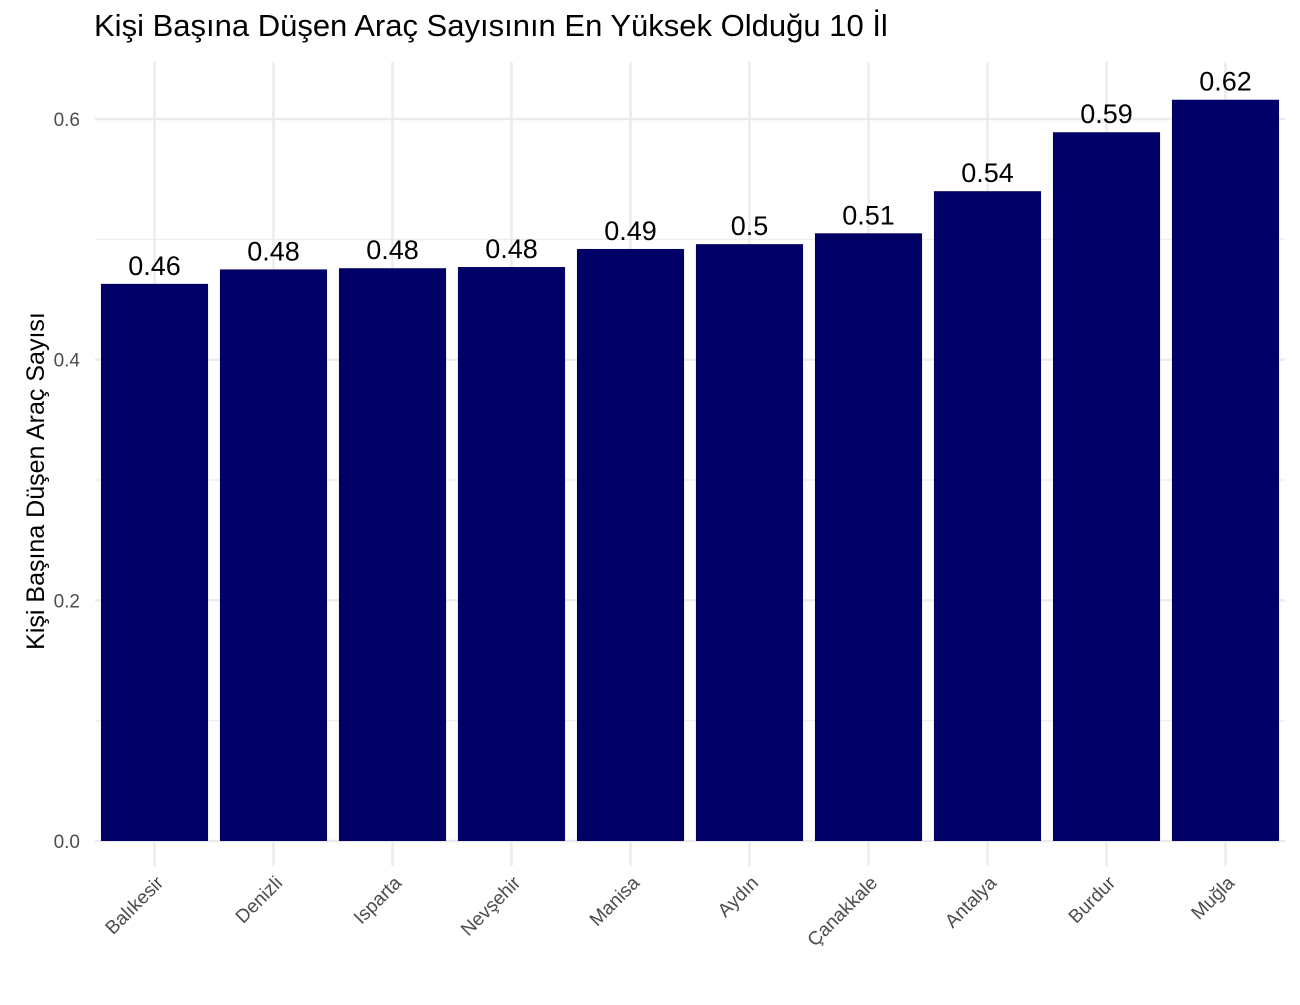 The width and height of the screenshot is (1300, 1005). I want to click on y-tick-label: 0.2, so click(67, 601).